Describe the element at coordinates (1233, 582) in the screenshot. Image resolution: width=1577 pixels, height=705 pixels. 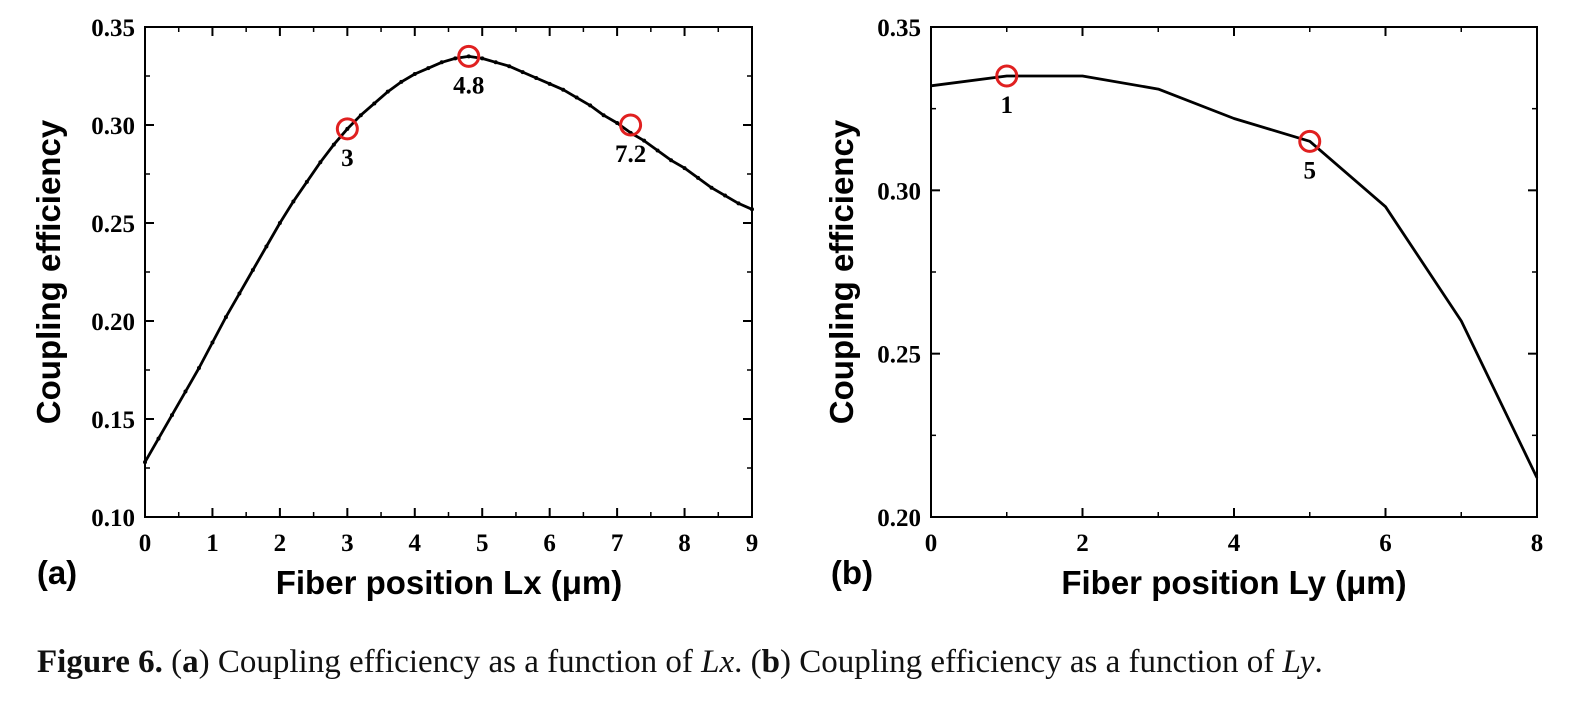
I see `x-axis-label: Fiber position Ly (μm)` at that location.